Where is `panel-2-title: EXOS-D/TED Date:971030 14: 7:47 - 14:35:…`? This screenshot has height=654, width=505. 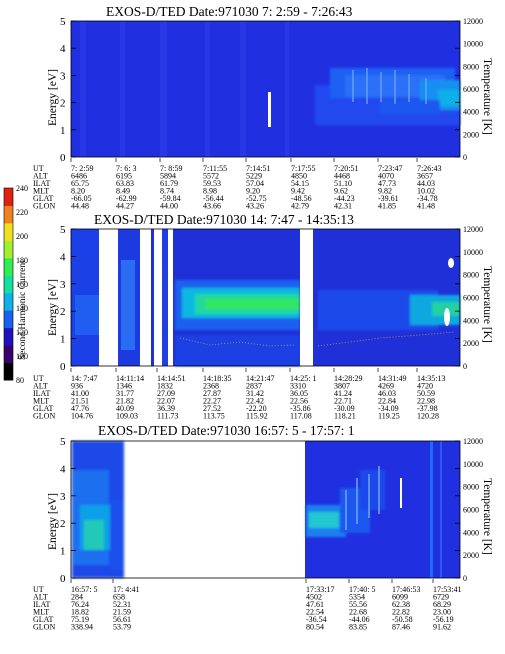 panel-2-title: EXOS-D/TED Date:971030 14: 7:47 - 14:35:… is located at coordinates (224, 219).